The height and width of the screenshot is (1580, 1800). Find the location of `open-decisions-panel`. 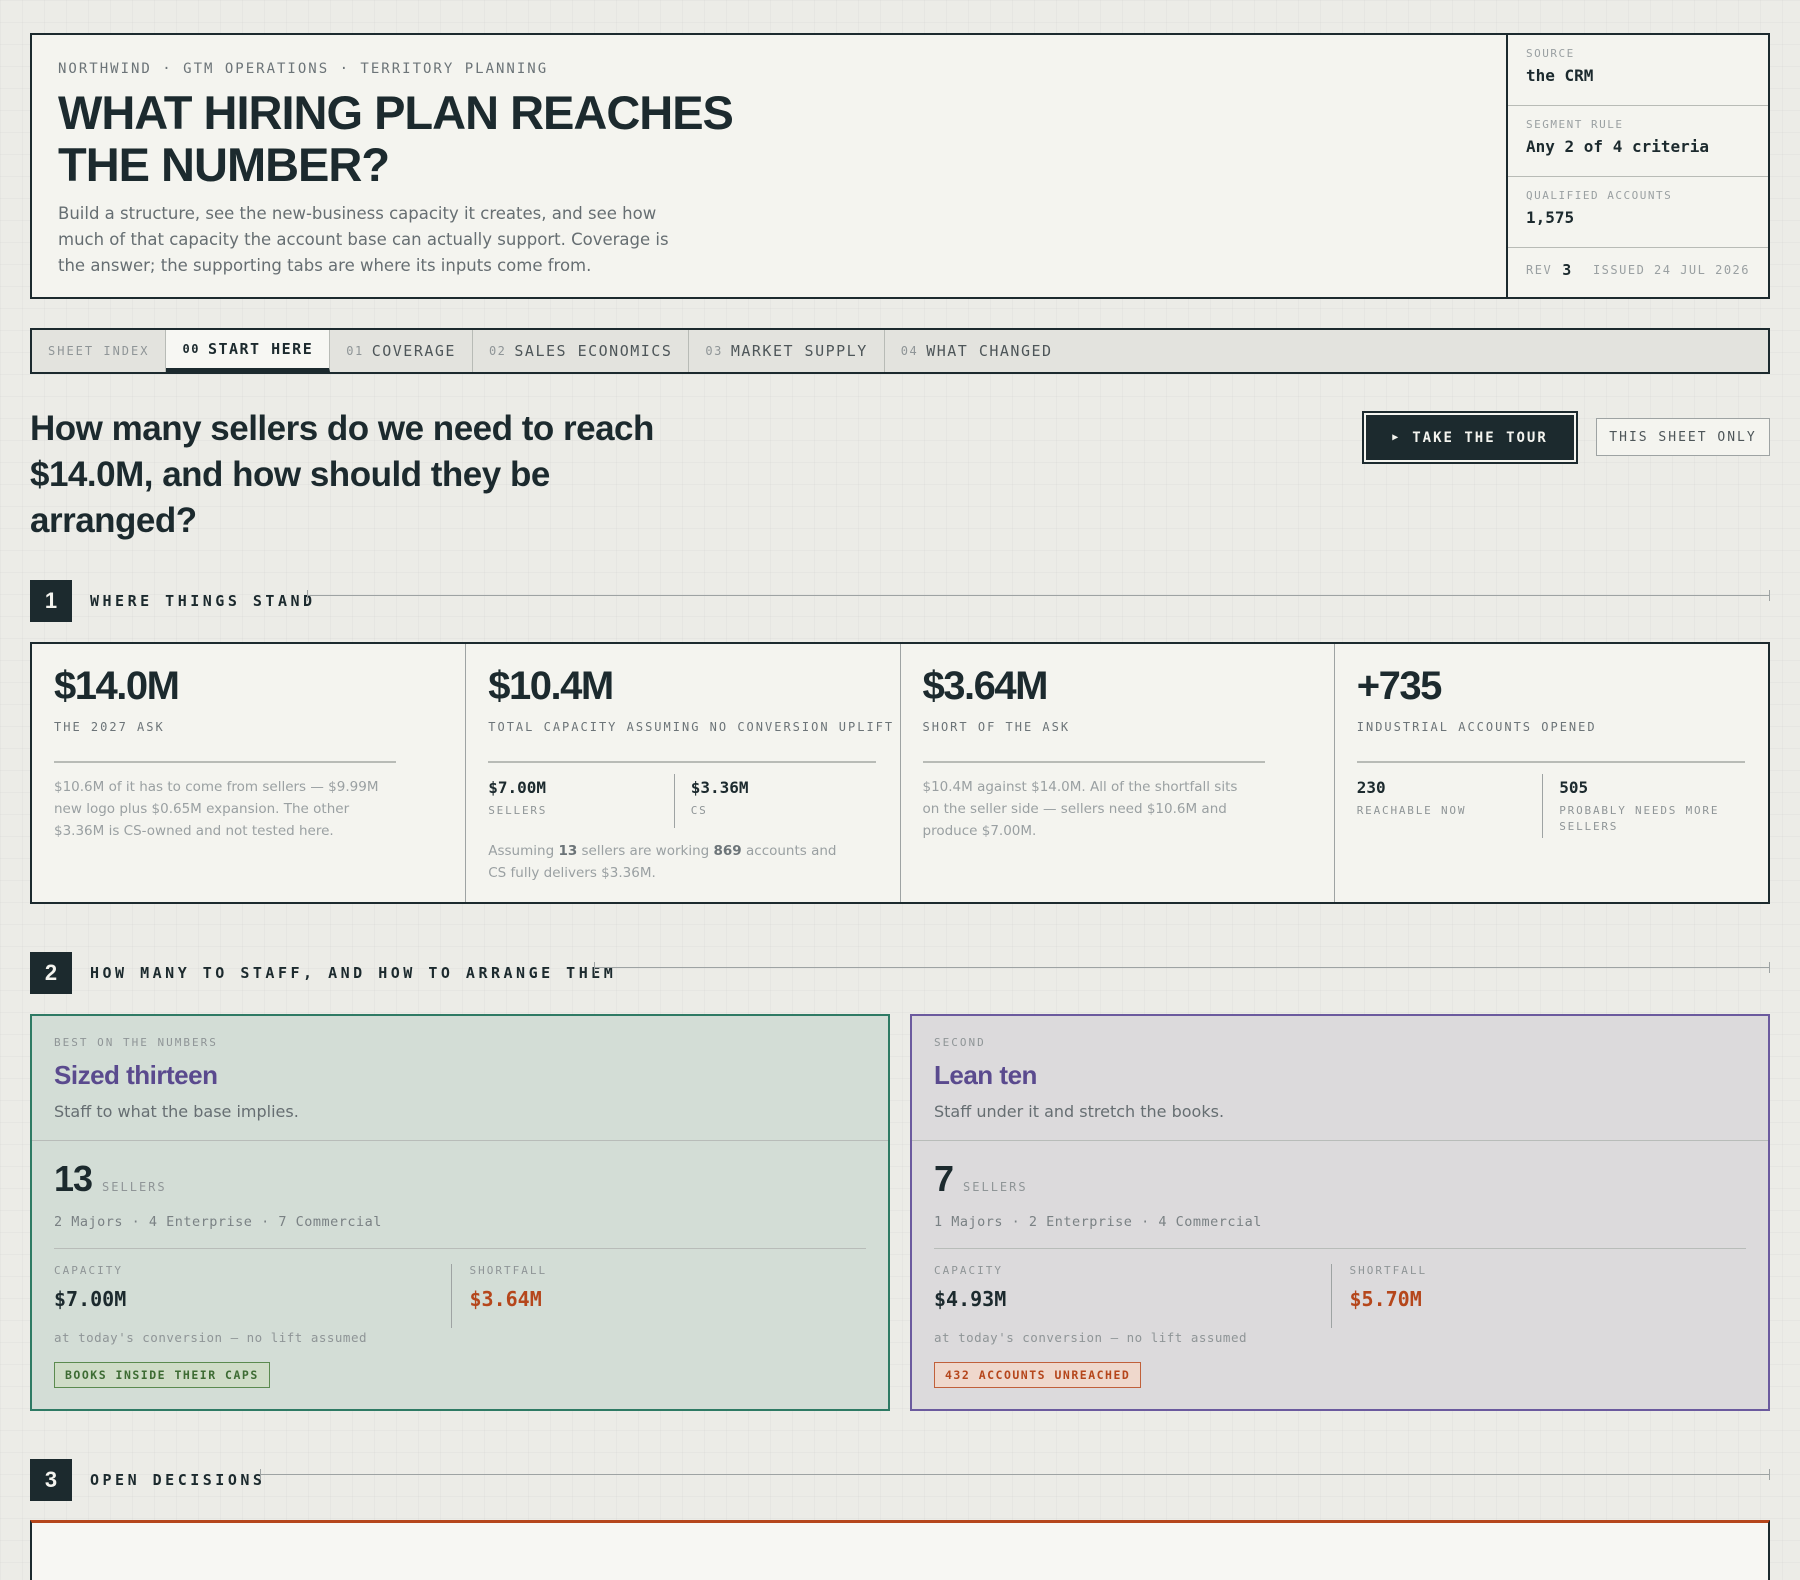

open-decisions-panel is located at coordinates (900, 1550).